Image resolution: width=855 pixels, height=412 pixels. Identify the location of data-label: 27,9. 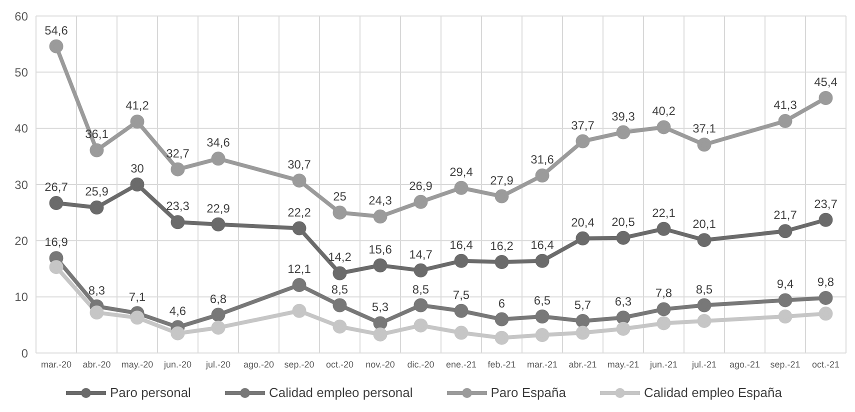
(502, 180).